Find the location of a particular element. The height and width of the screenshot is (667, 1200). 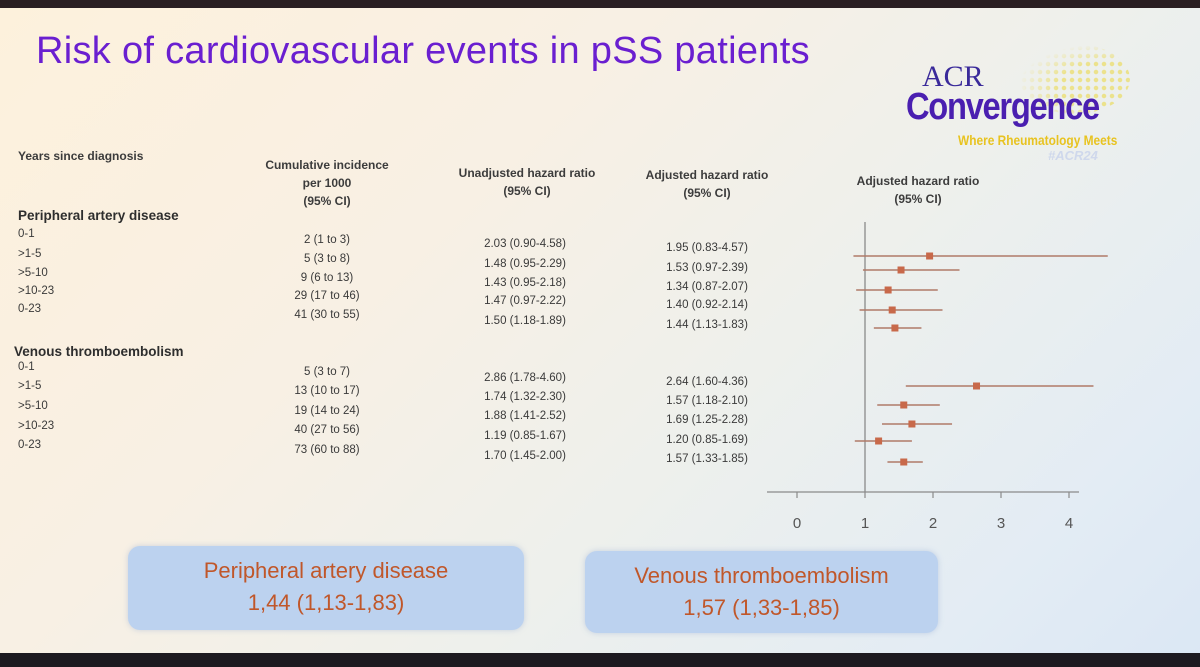

summary-value: 1,44 (1,13-1,83) is located at coordinates (326, 602).